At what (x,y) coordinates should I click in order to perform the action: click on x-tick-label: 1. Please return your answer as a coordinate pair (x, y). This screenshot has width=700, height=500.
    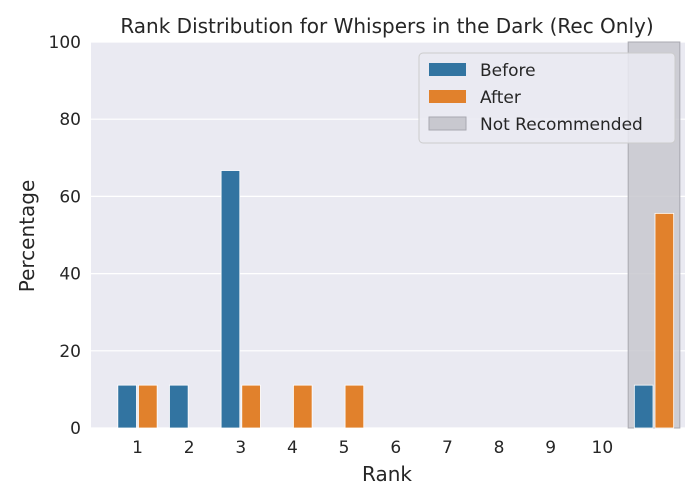
    Looking at the image, I should click on (137, 448).